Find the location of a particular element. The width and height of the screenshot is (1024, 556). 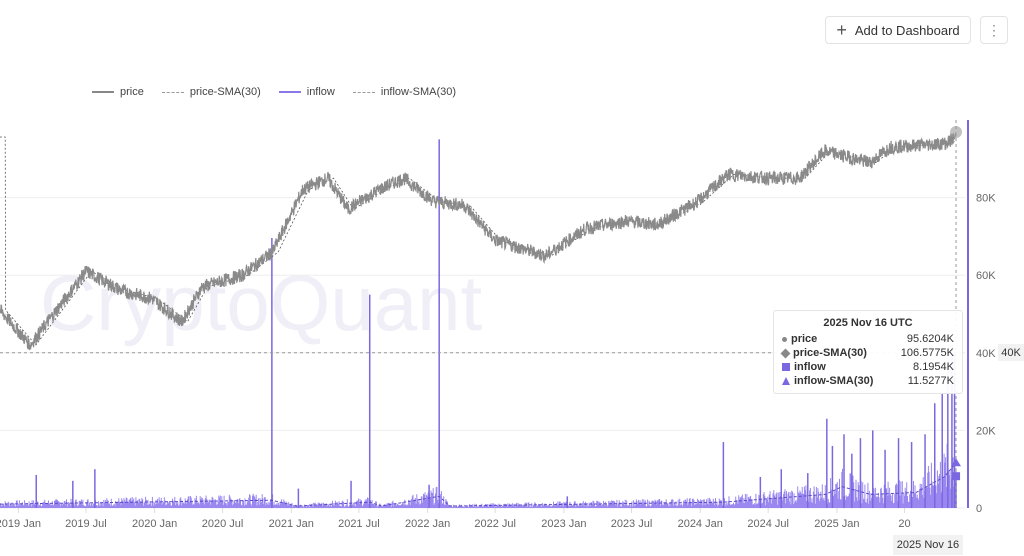

y-tick-label: 0 is located at coordinates (979, 509).